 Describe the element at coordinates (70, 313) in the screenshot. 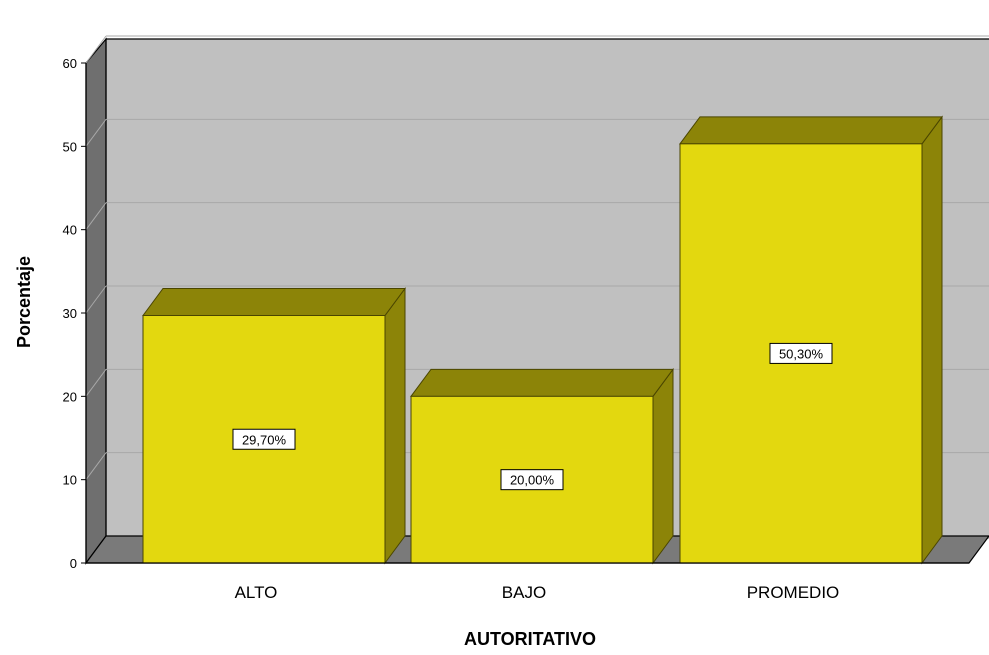

I see `y-tick-label: 30` at that location.